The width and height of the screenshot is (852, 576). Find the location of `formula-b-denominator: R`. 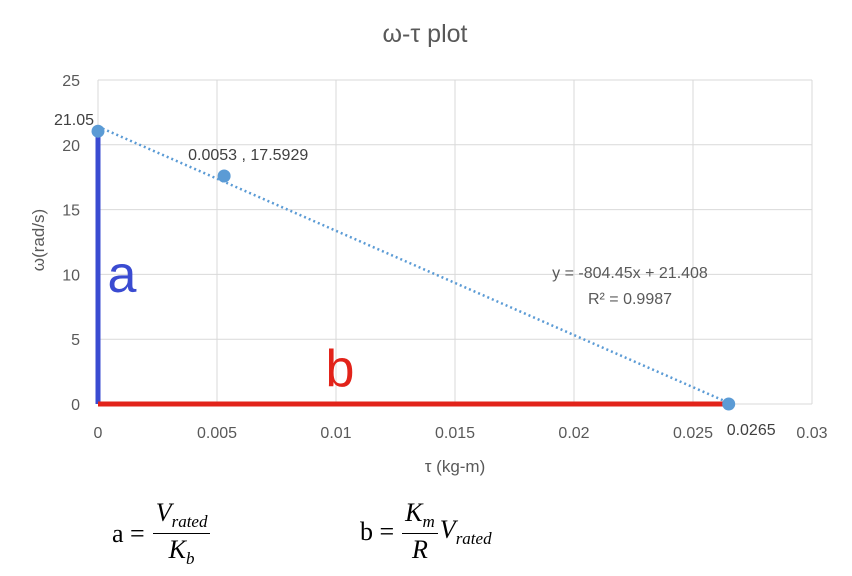

formula-b-denominator: R is located at coordinates (420, 549).